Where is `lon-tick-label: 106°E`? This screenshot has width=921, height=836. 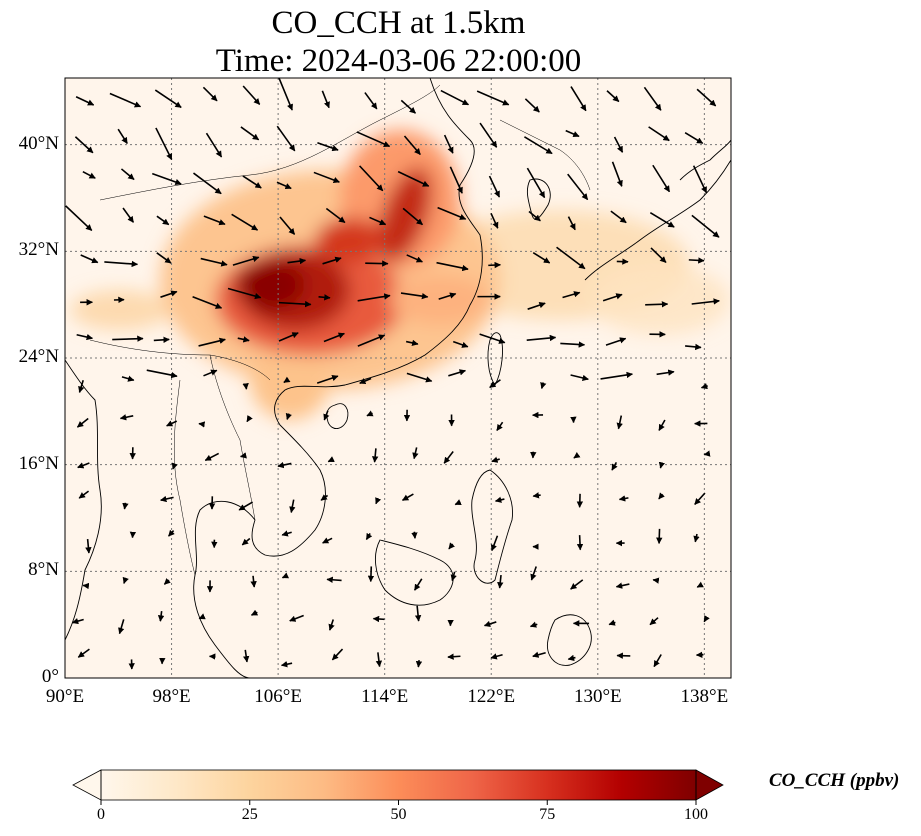 lon-tick-label: 106°E is located at coordinates (278, 696).